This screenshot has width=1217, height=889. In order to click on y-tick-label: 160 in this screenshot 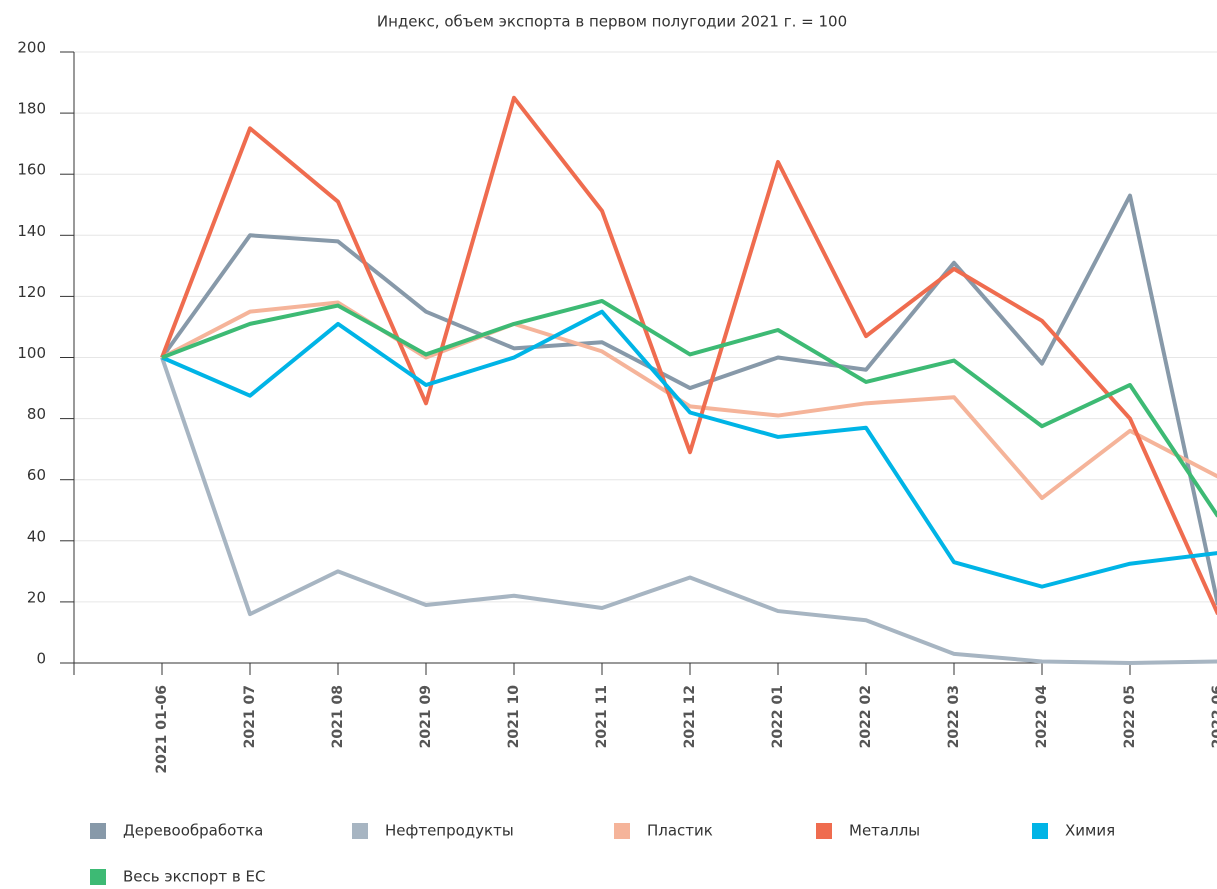, I will do `click(31, 170)`.